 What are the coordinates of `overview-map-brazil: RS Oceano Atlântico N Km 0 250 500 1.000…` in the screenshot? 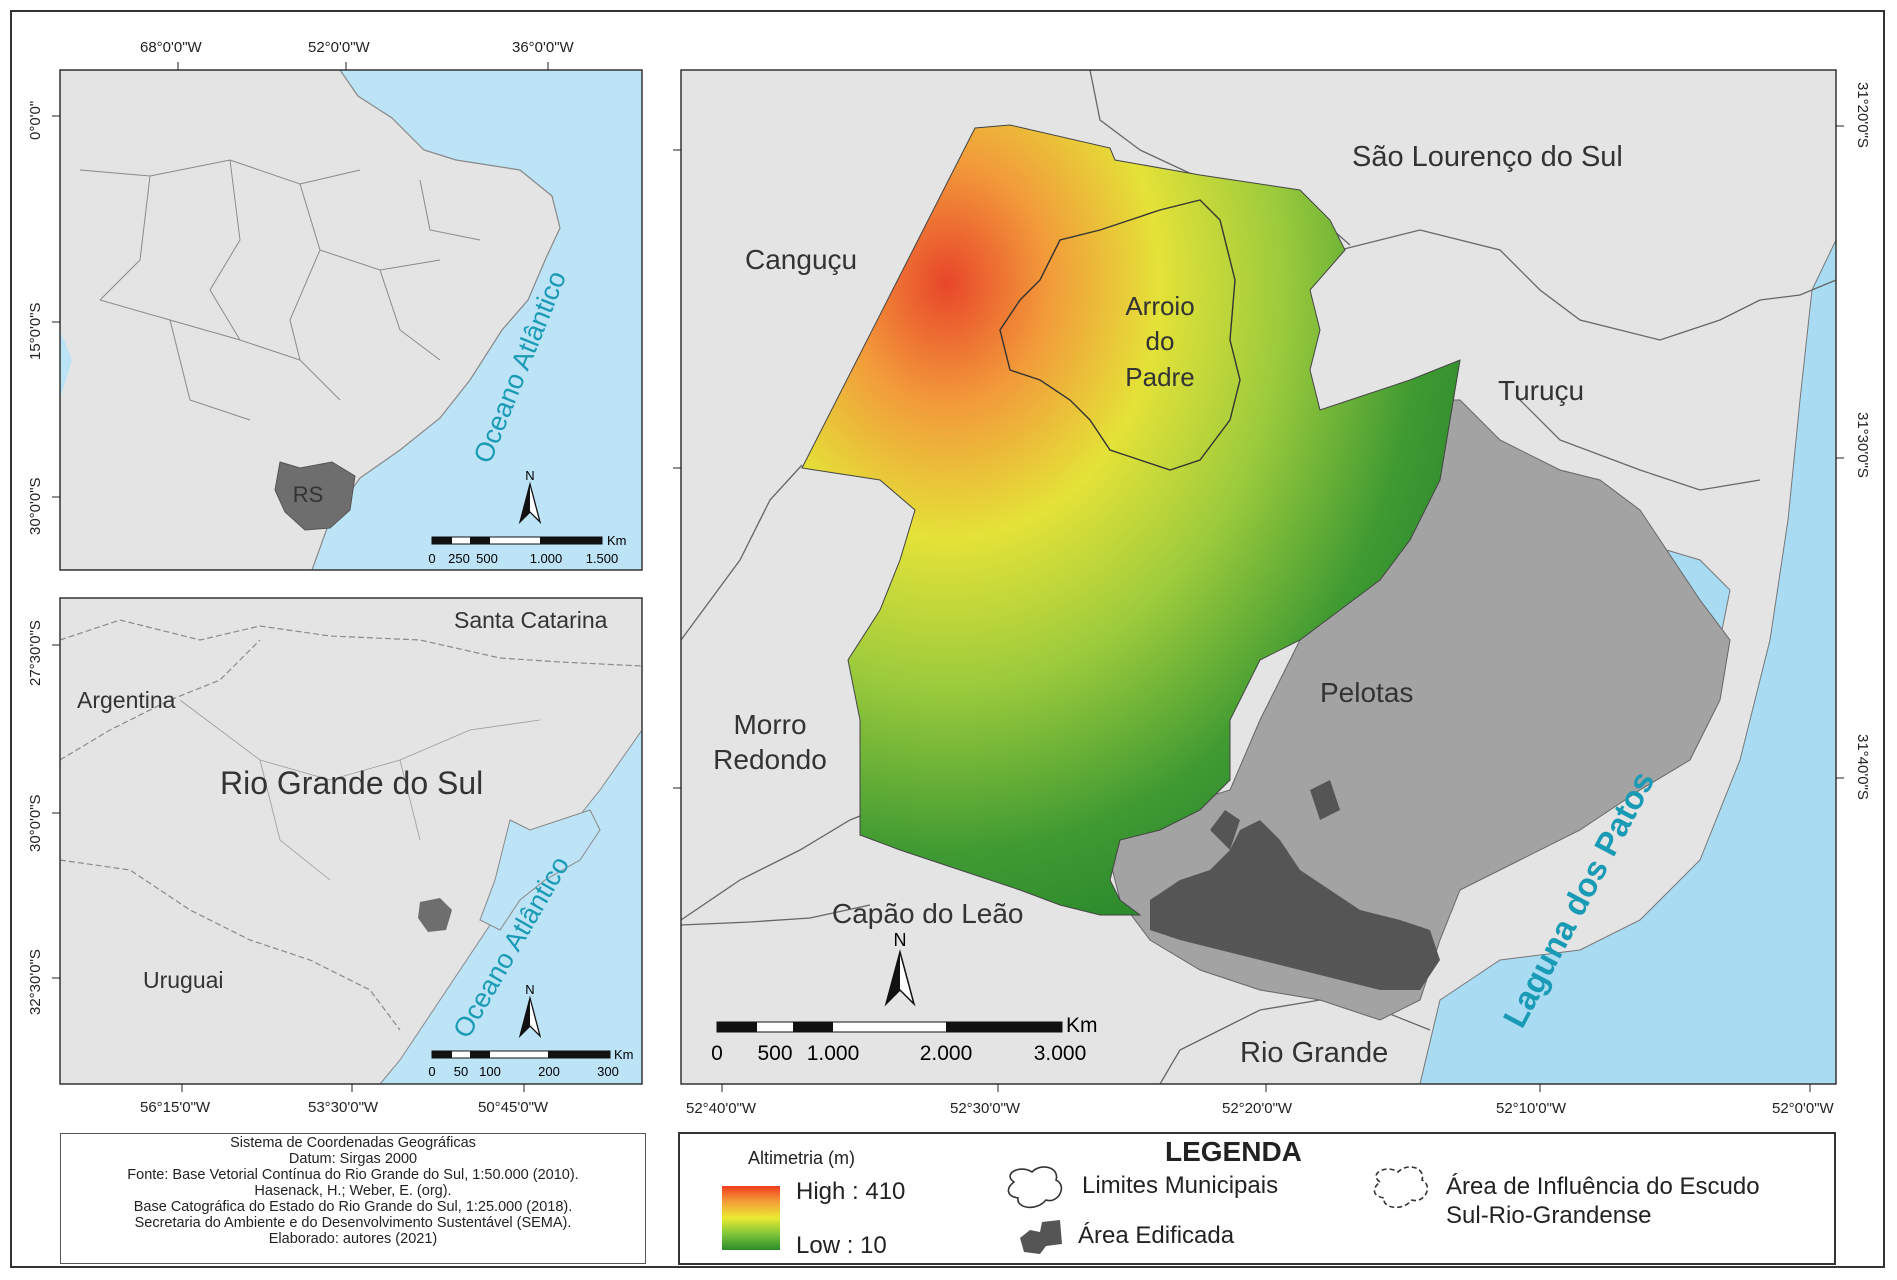 It's located at (351, 320).